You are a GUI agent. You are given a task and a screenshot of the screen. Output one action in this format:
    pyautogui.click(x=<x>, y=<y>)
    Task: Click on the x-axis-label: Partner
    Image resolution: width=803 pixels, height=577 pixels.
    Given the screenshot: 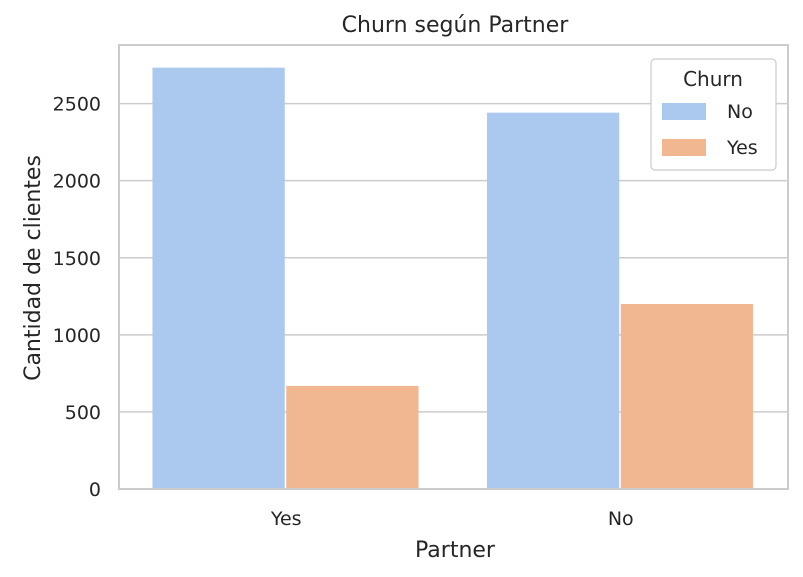 What is the action you would take?
    pyautogui.click(x=455, y=550)
    